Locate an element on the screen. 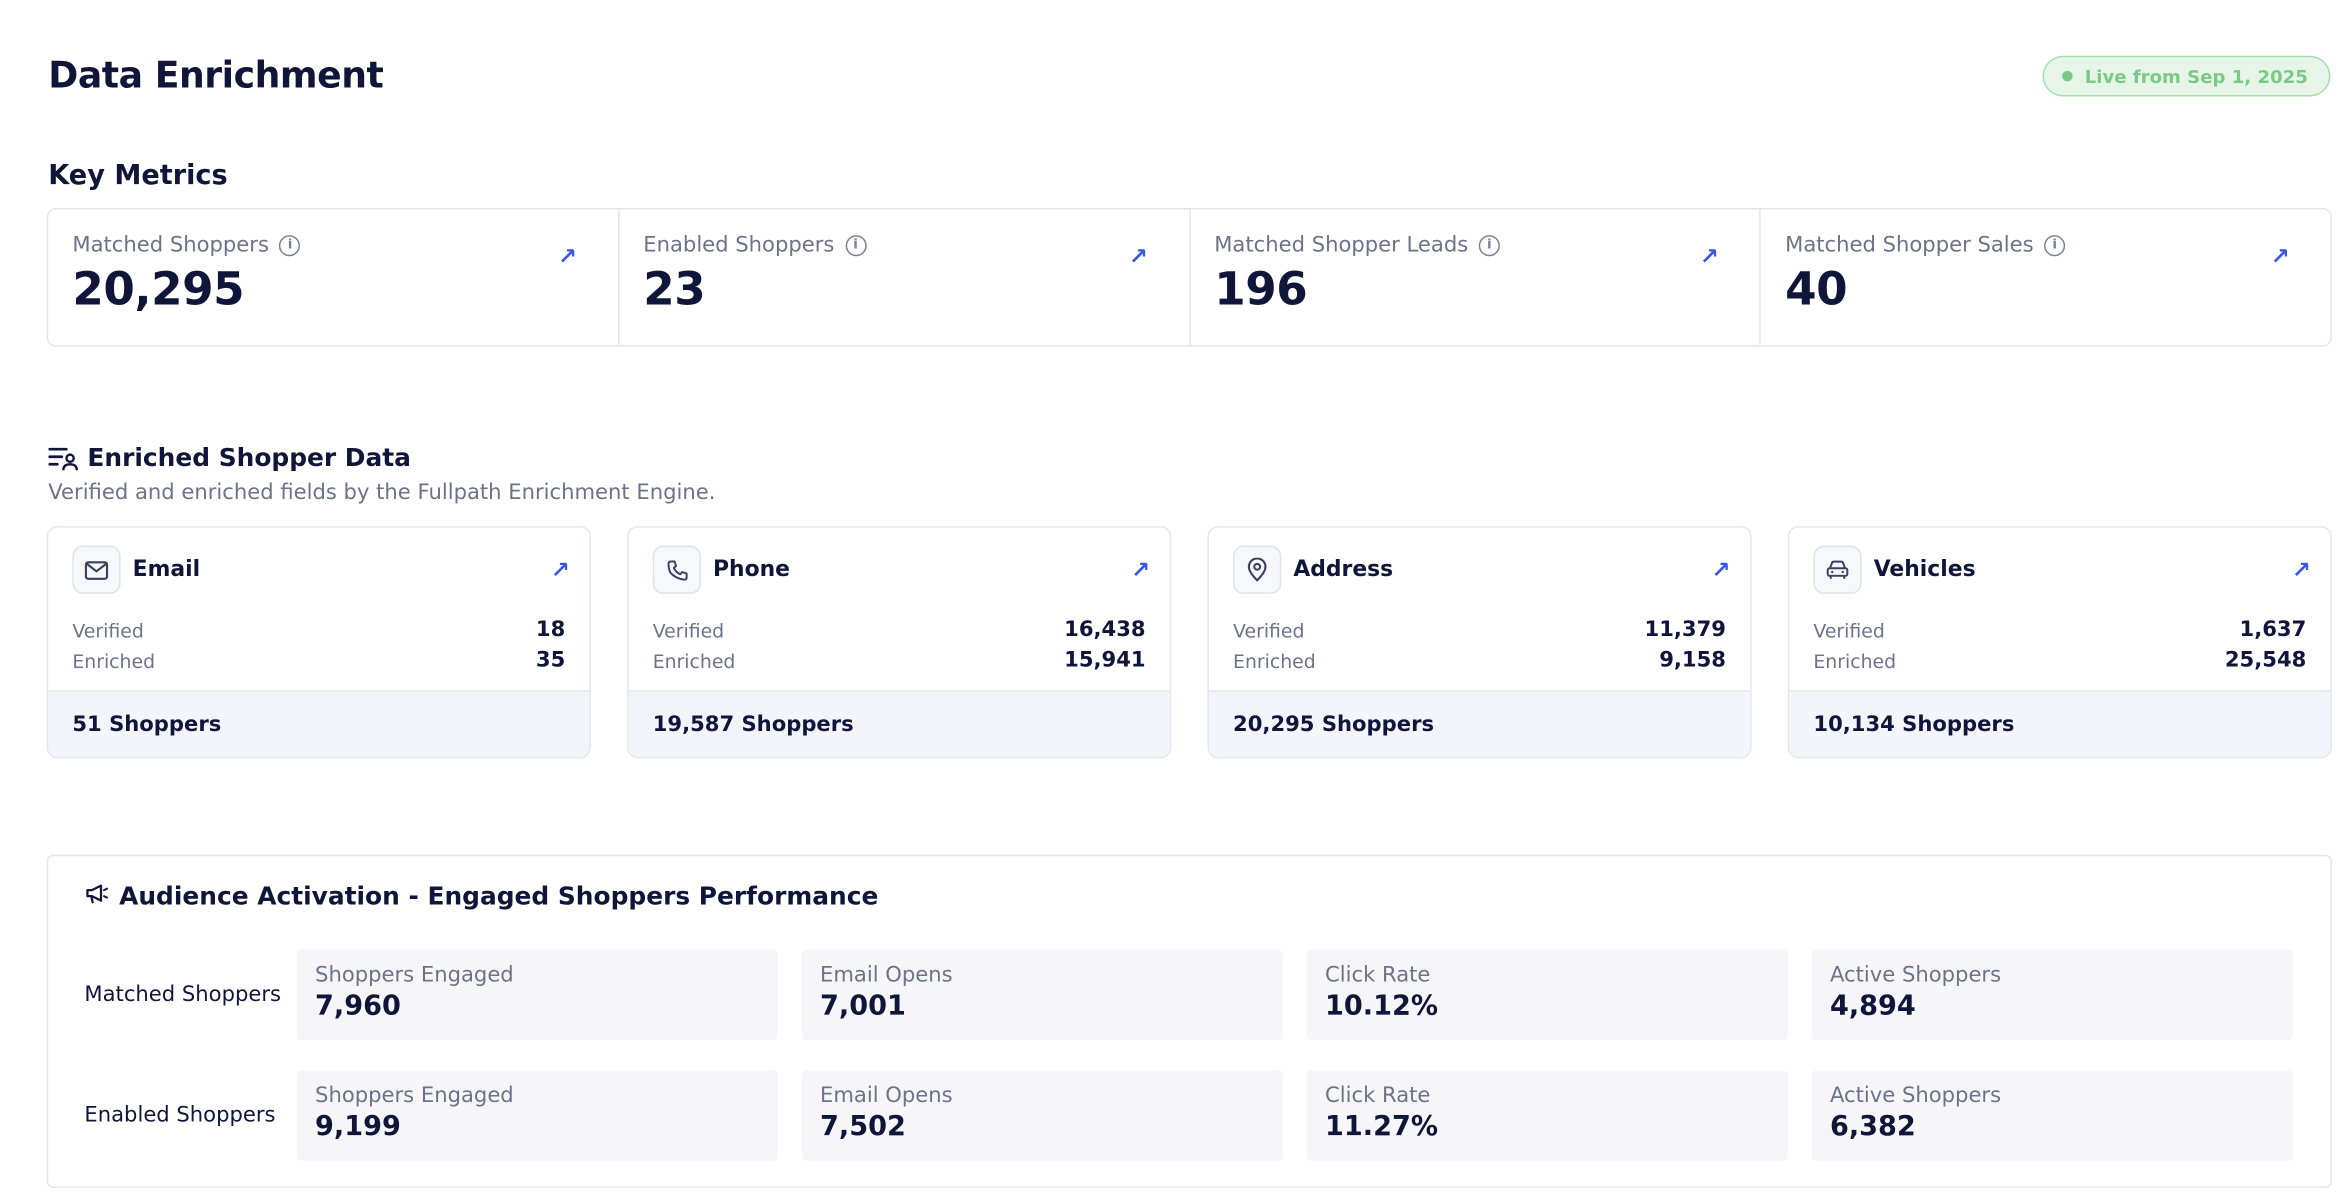 This screenshot has width=2338, height=1197. card-title: Vehicles is located at coordinates (1924, 569).